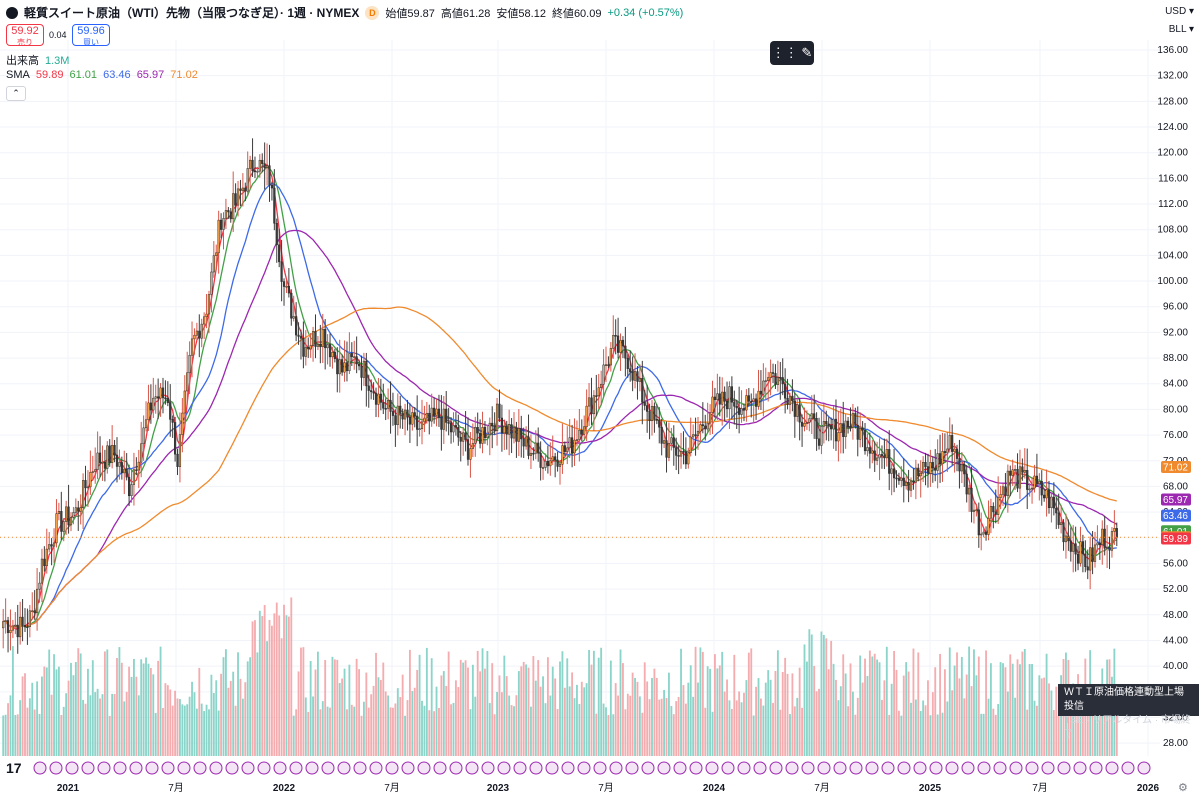 This screenshot has height=797, width=1200. Describe the element at coordinates (91, 35) in the screenshot. I see `buy-button: 59.96 買い` at that location.